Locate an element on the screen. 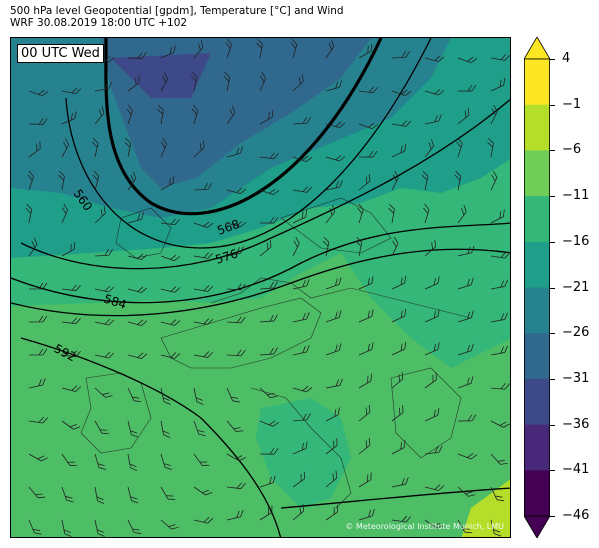  britain-outline is located at coordinates (143, 233).